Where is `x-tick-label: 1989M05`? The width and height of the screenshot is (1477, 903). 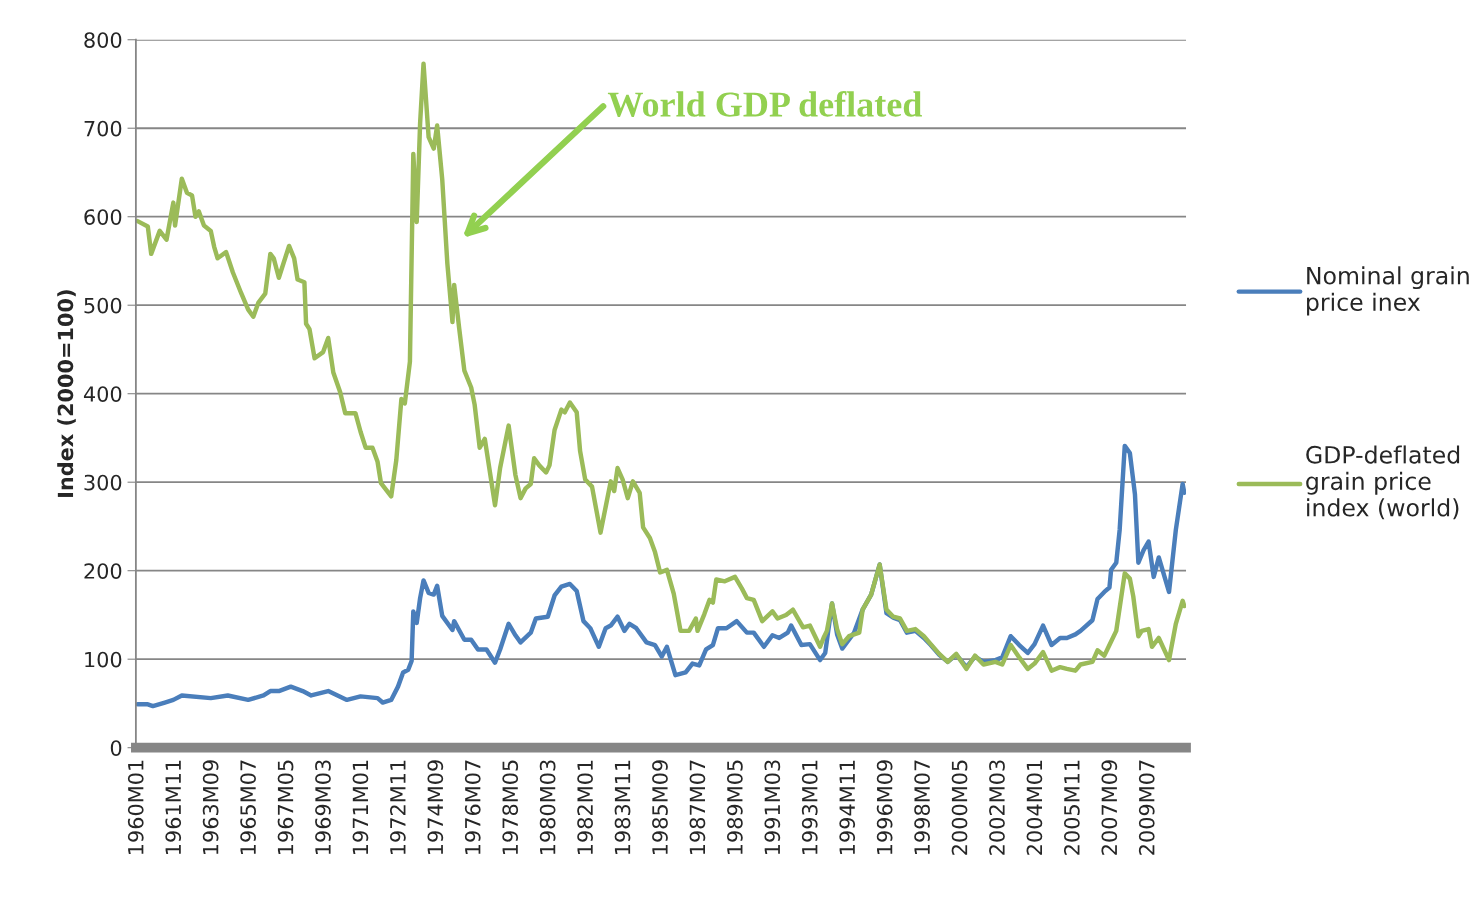
x-tick-label: 1989M05 is located at coordinates (734, 807).